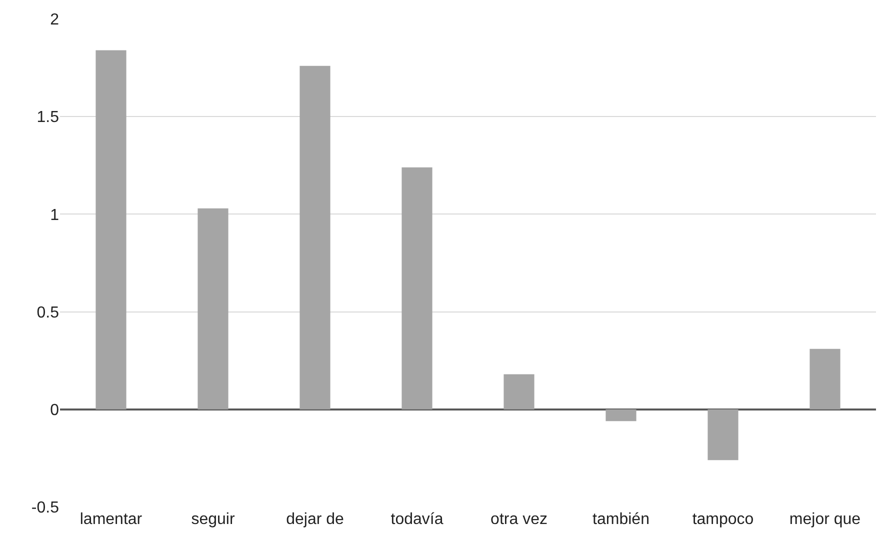 This screenshot has width=891, height=552. What do you see at coordinates (55, 410) in the screenshot?
I see `y-tick-label: 0` at bounding box center [55, 410].